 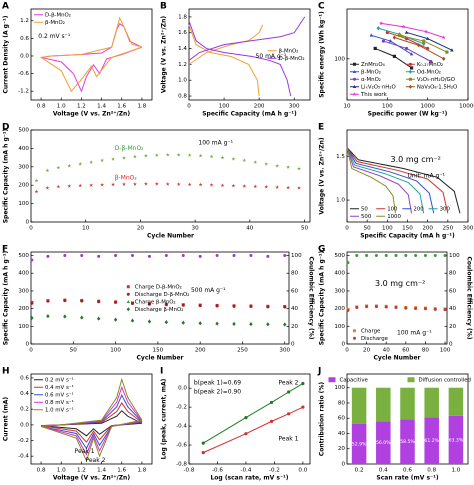 What do you see at coordinates (321, 7) in the screenshot?
I see `panel-label: C` at bounding box center [321, 7].